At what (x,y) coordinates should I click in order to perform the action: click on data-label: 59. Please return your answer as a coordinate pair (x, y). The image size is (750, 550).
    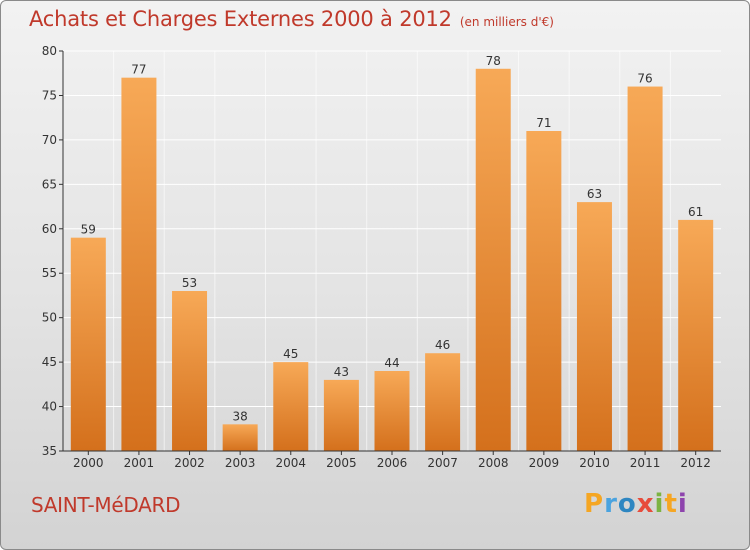
    Looking at the image, I should click on (88, 230).